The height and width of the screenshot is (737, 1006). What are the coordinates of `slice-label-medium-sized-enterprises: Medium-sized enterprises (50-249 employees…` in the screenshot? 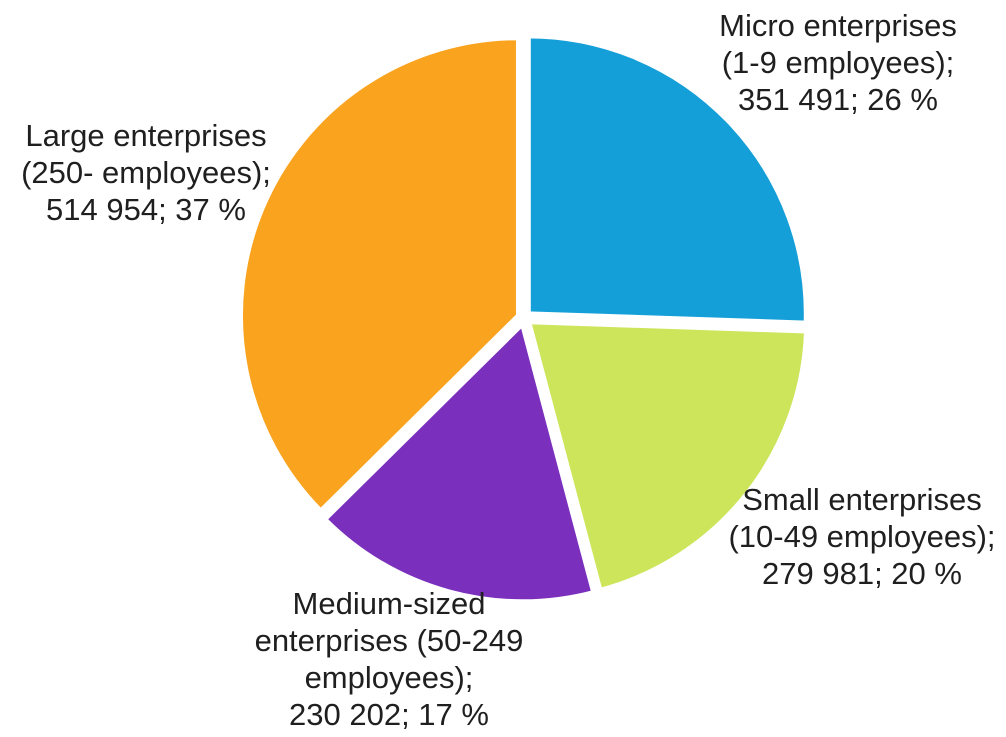 It's located at (389, 659).